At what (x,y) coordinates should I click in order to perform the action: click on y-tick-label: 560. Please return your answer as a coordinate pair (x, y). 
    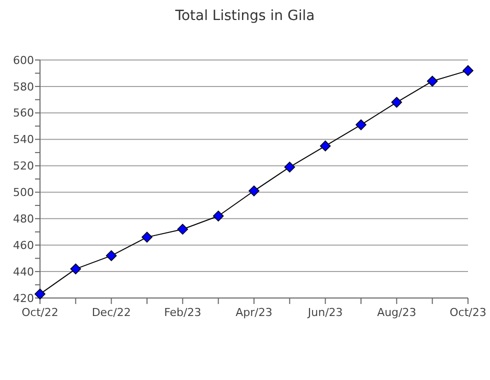
    Looking at the image, I should click on (23, 113).